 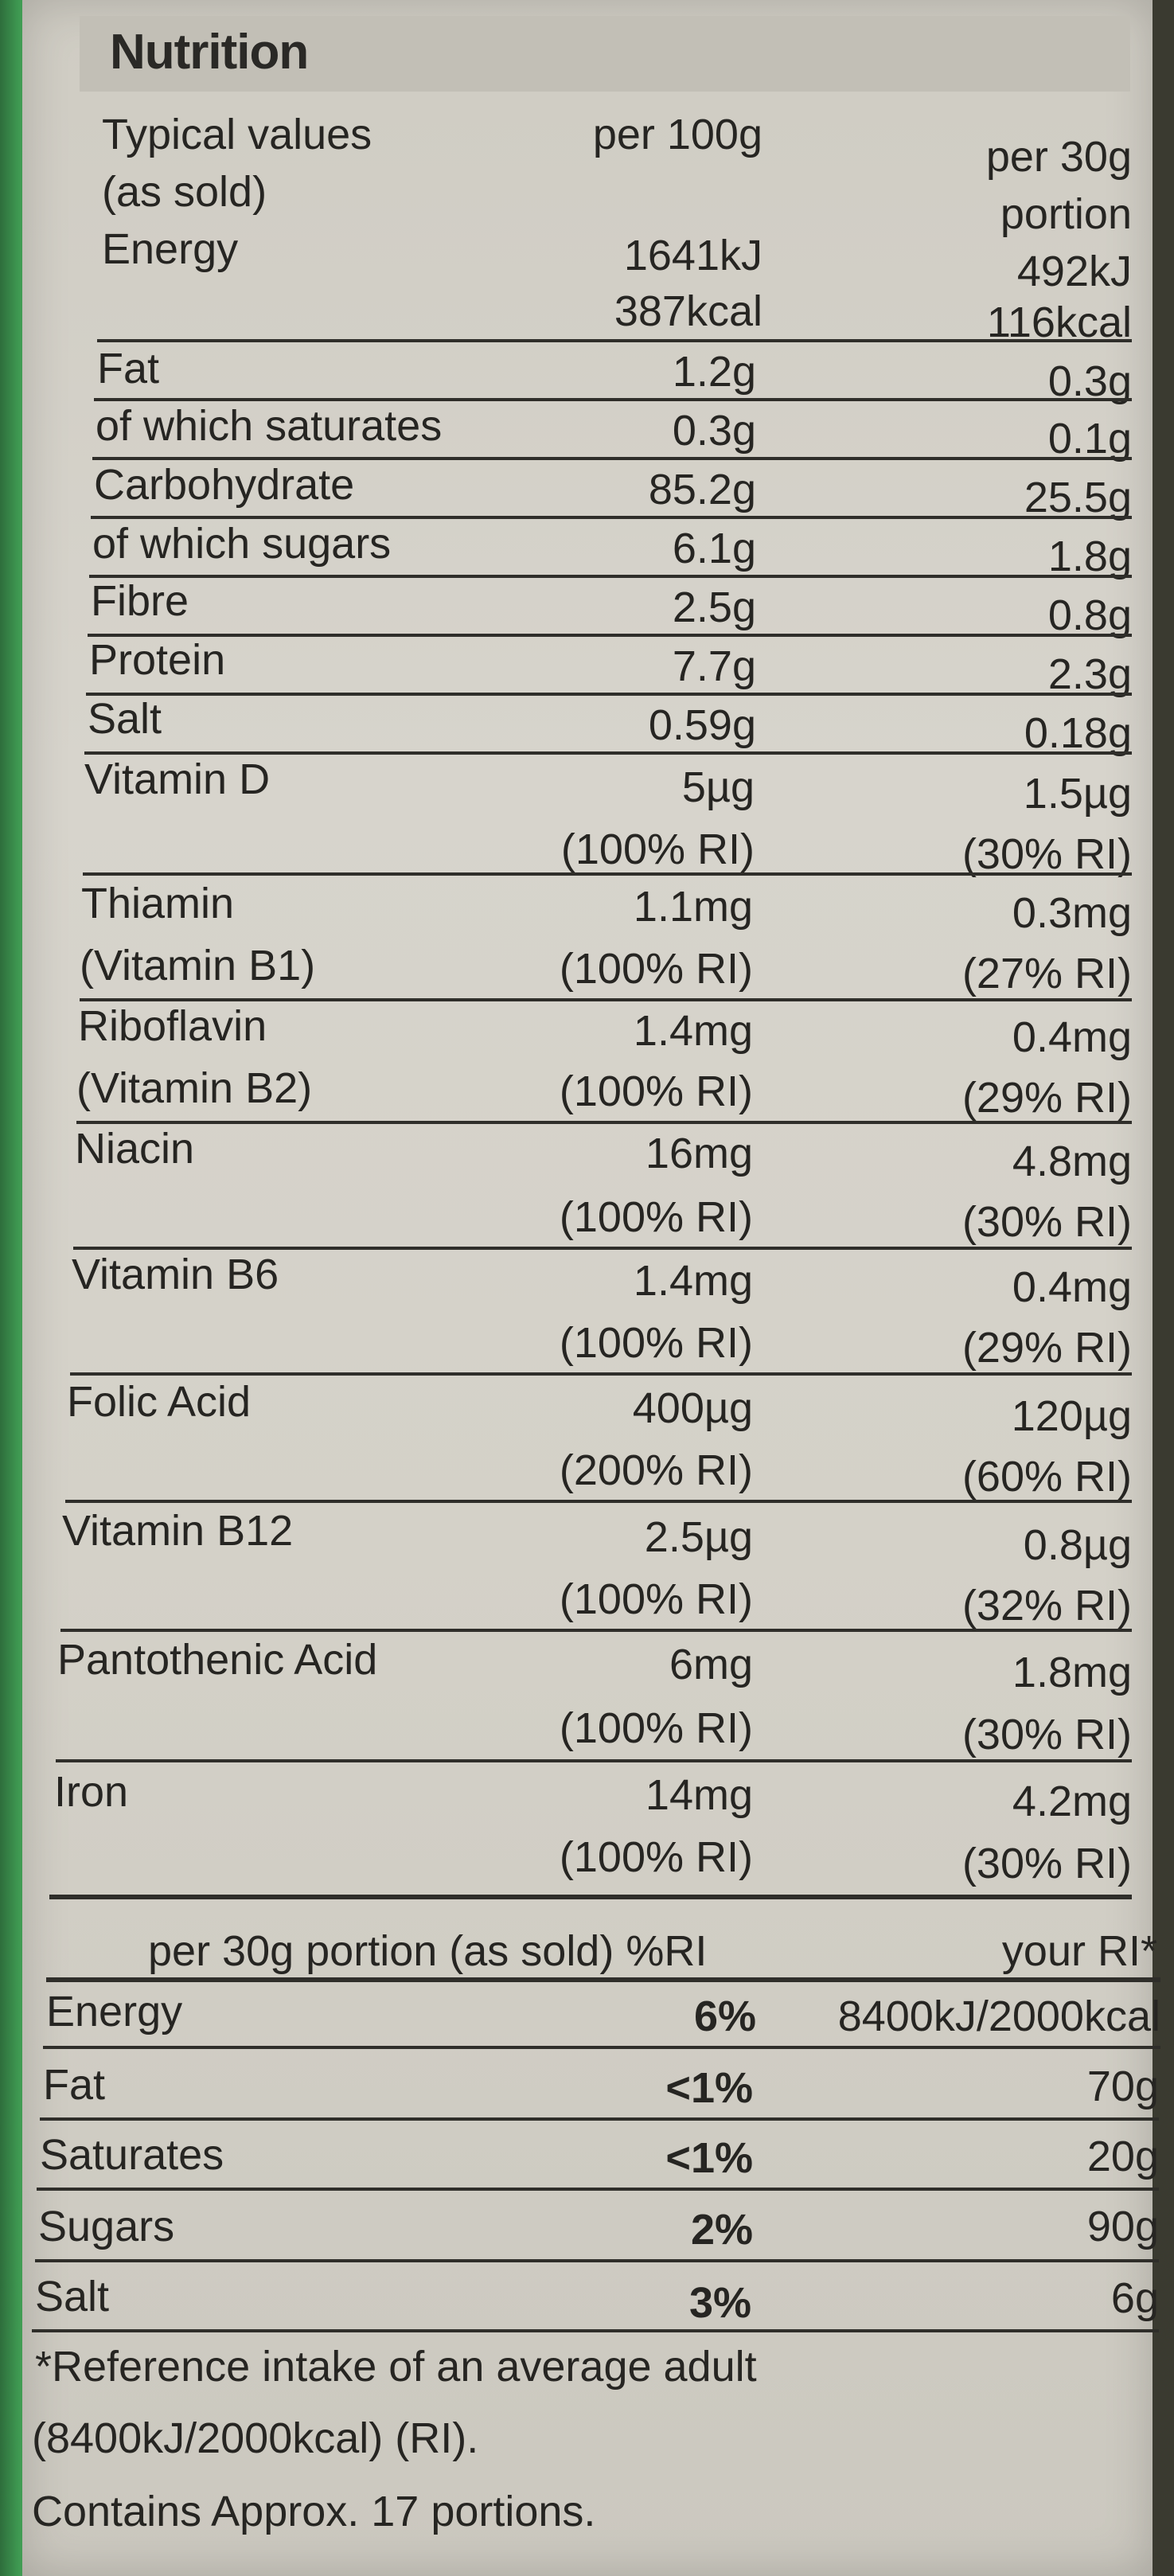 I want to click on vitamin-label: Vitamin B6, so click(x=175, y=1274).